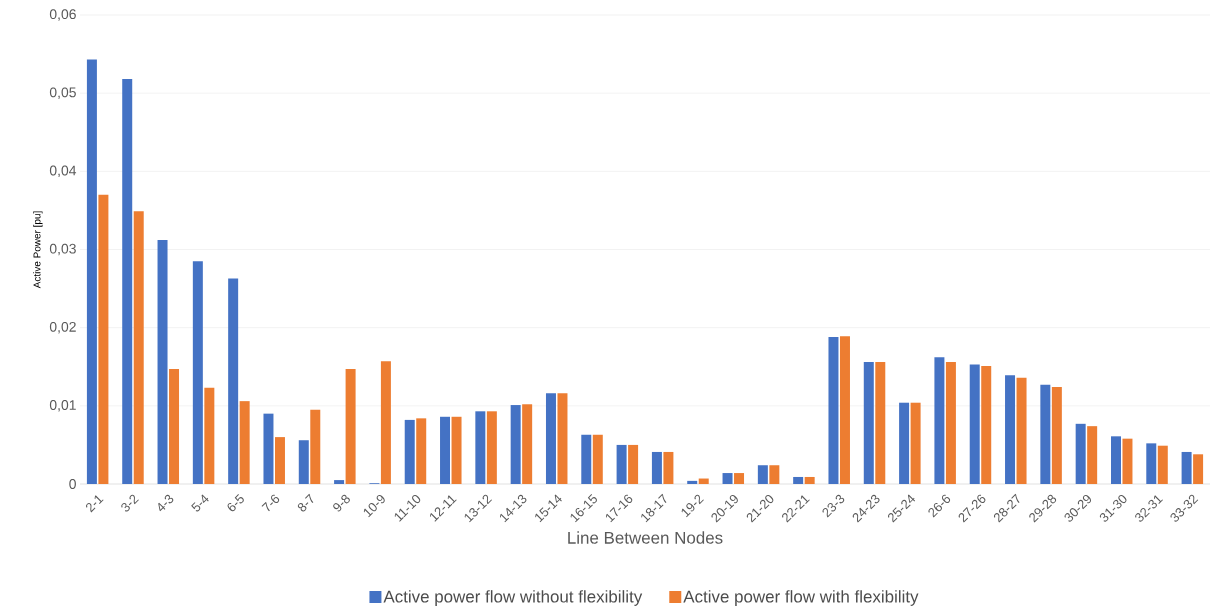 The height and width of the screenshot is (613, 1221). I want to click on x-tick-label: 8-7, so click(305, 502).